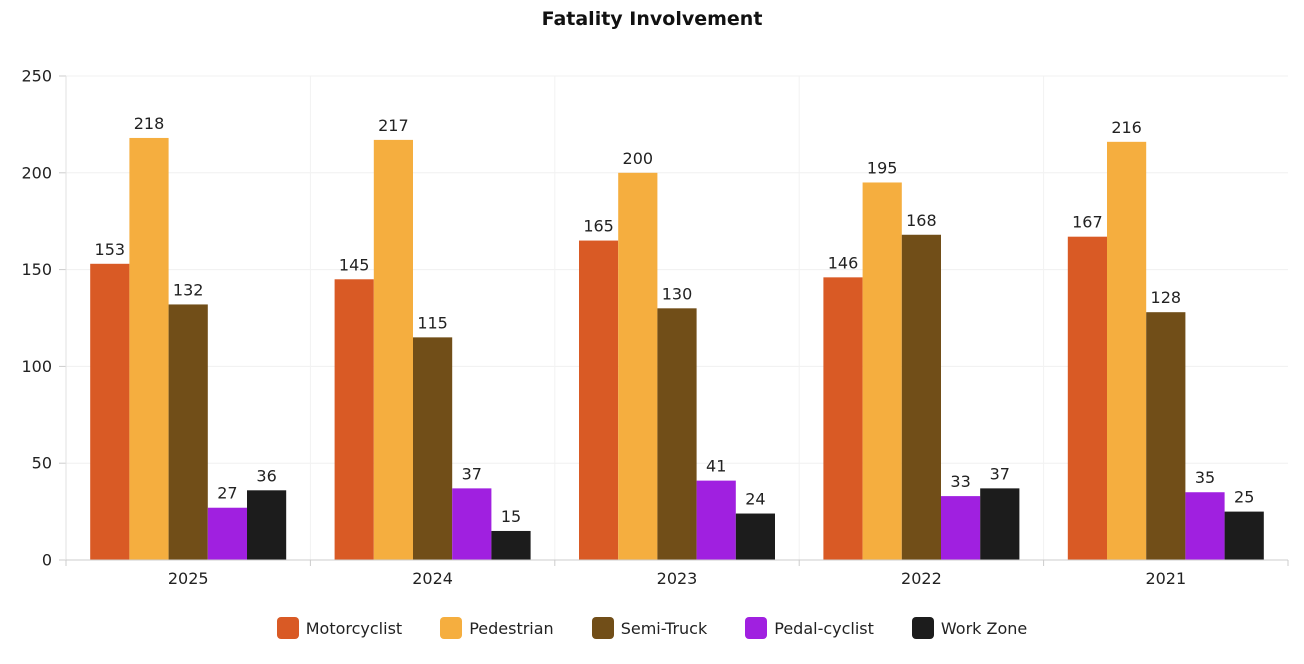 Image resolution: width=1304 pixels, height=664 pixels. Describe the element at coordinates (1205, 477) in the screenshot. I see `data-label: 35` at that location.